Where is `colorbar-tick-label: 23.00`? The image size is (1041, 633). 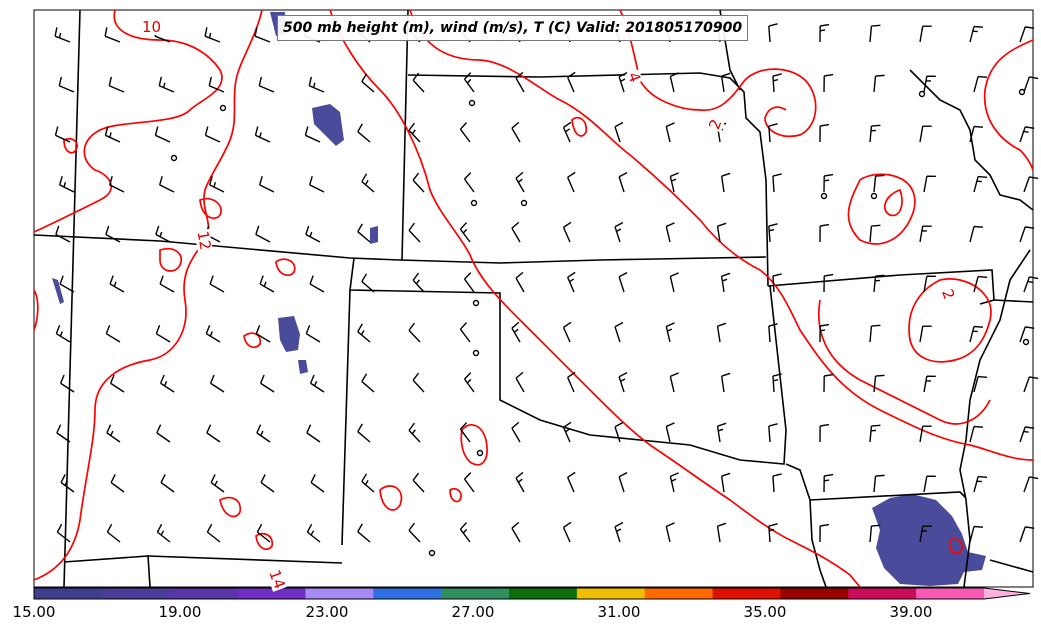
colorbar-tick-label: 23.00 is located at coordinates (327, 612).